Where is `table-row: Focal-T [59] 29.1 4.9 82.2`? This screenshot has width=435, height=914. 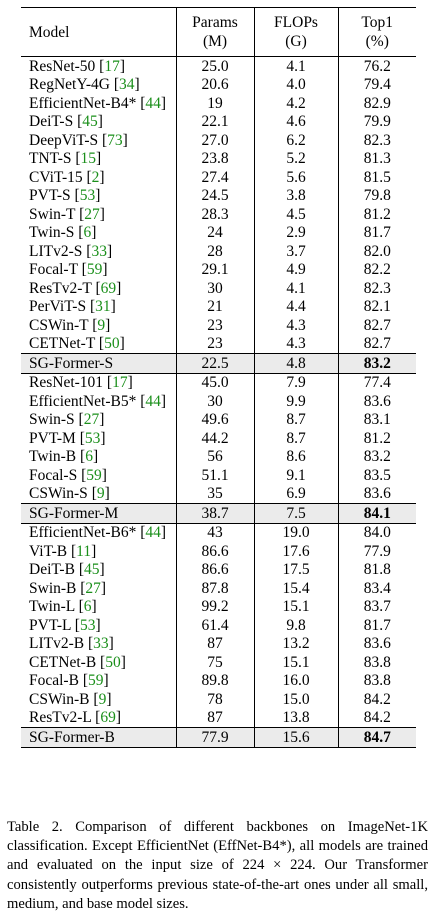 table-row: Focal-T [59] 29.1 4.9 82.2 is located at coordinates (218, 269).